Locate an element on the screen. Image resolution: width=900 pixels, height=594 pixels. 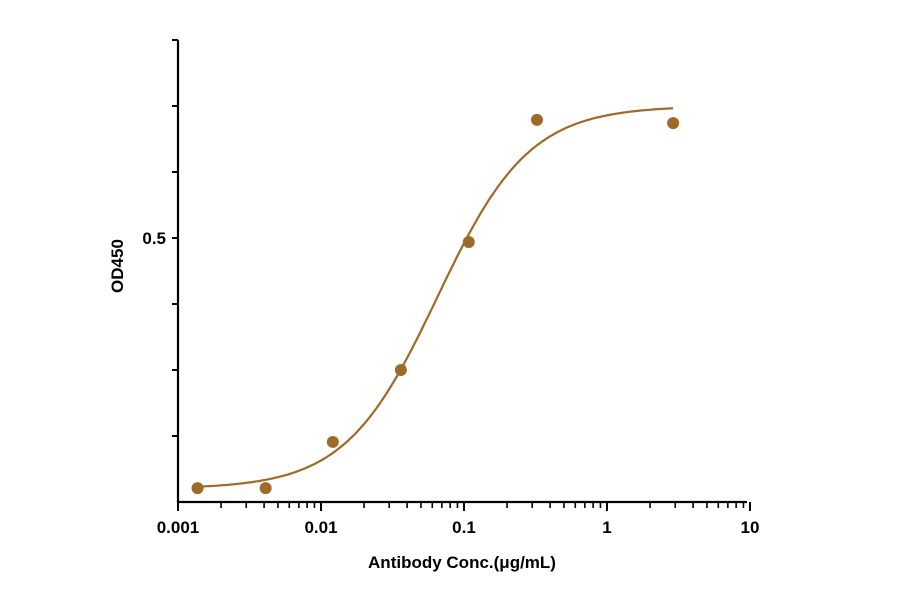
x-tick-label: 0.01 is located at coordinates (320, 527).